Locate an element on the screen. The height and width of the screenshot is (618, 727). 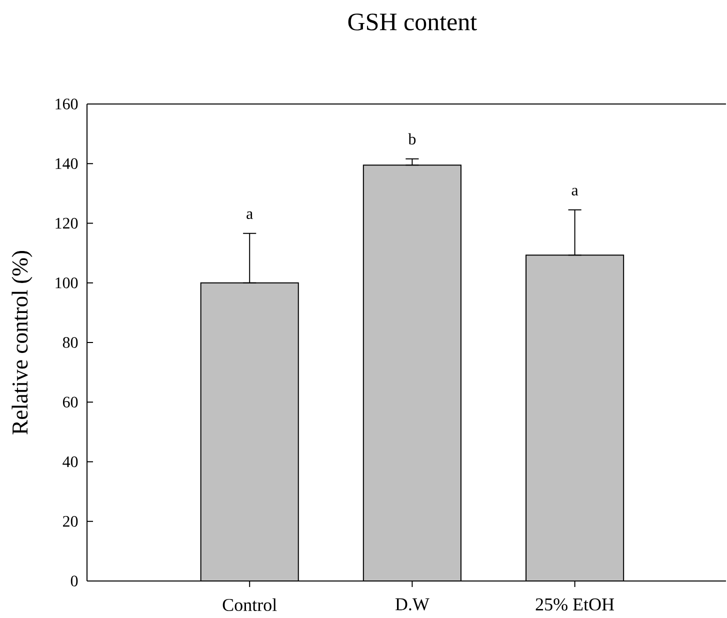
y-tick-label: 140 is located at coordinates (67, 164).